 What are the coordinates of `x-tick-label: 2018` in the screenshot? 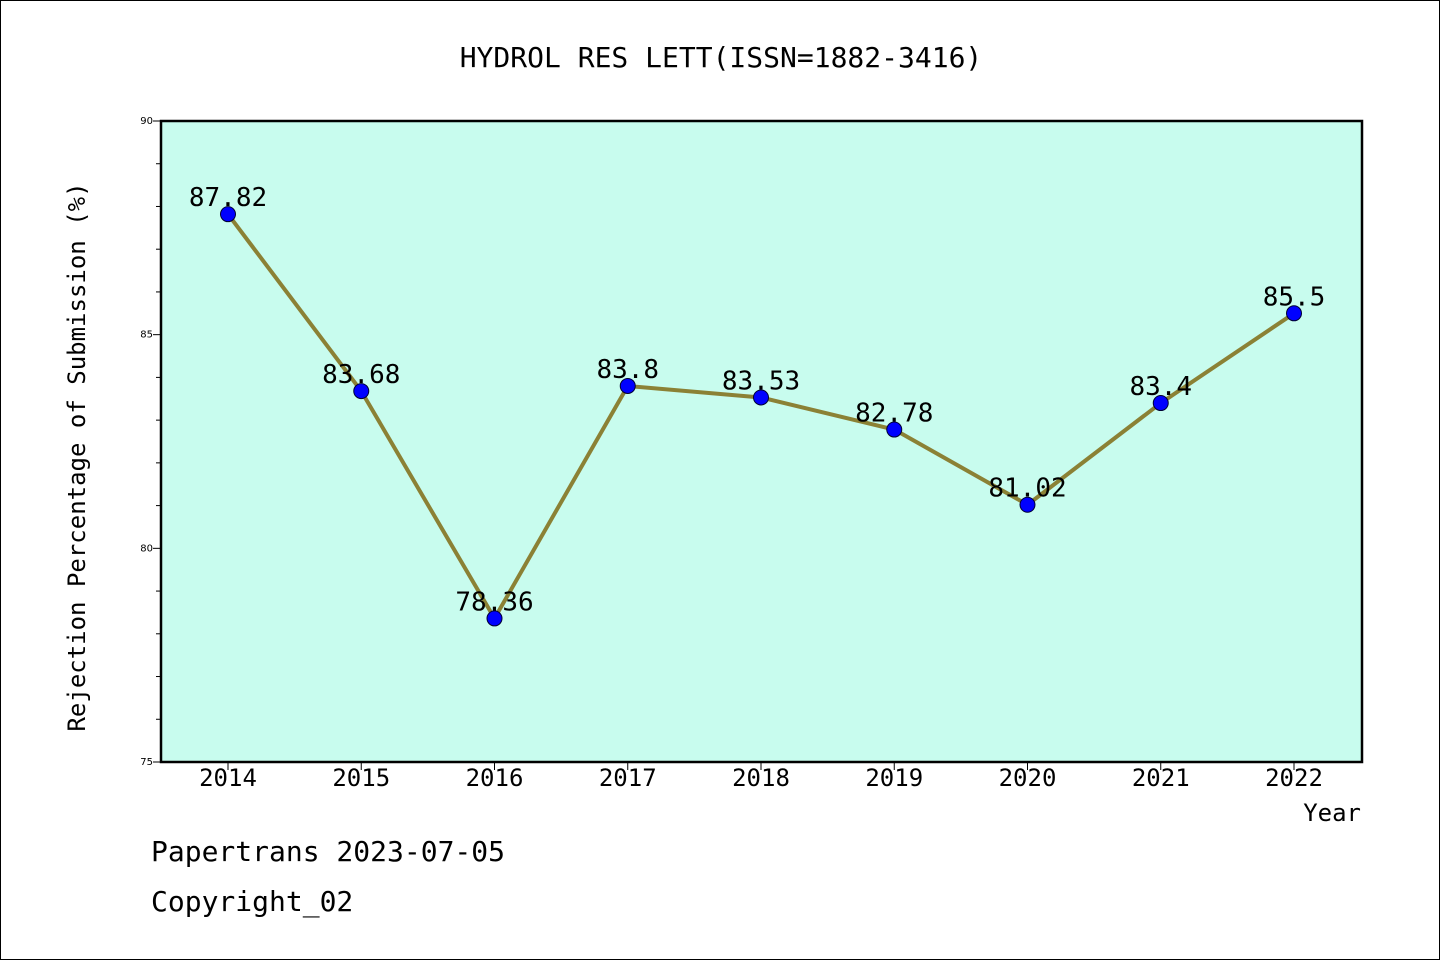 It's located at (761, 778).